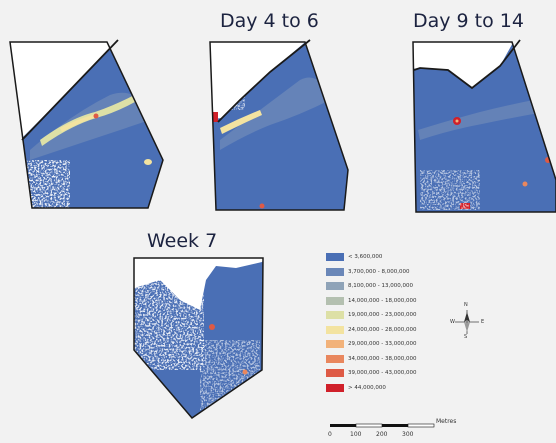 The height and width of the screenshot is (443, 556). Describe the element at coordinates (356, 434) in the screenshot. I see `scale-tick-100: 100` at that location.